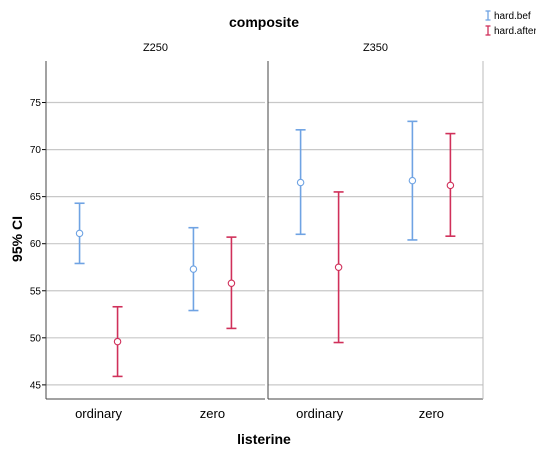 Image resolution: width=536 pixels, height=449 pixels. I want to click on y-tick-label: 45, so click(36, 385).